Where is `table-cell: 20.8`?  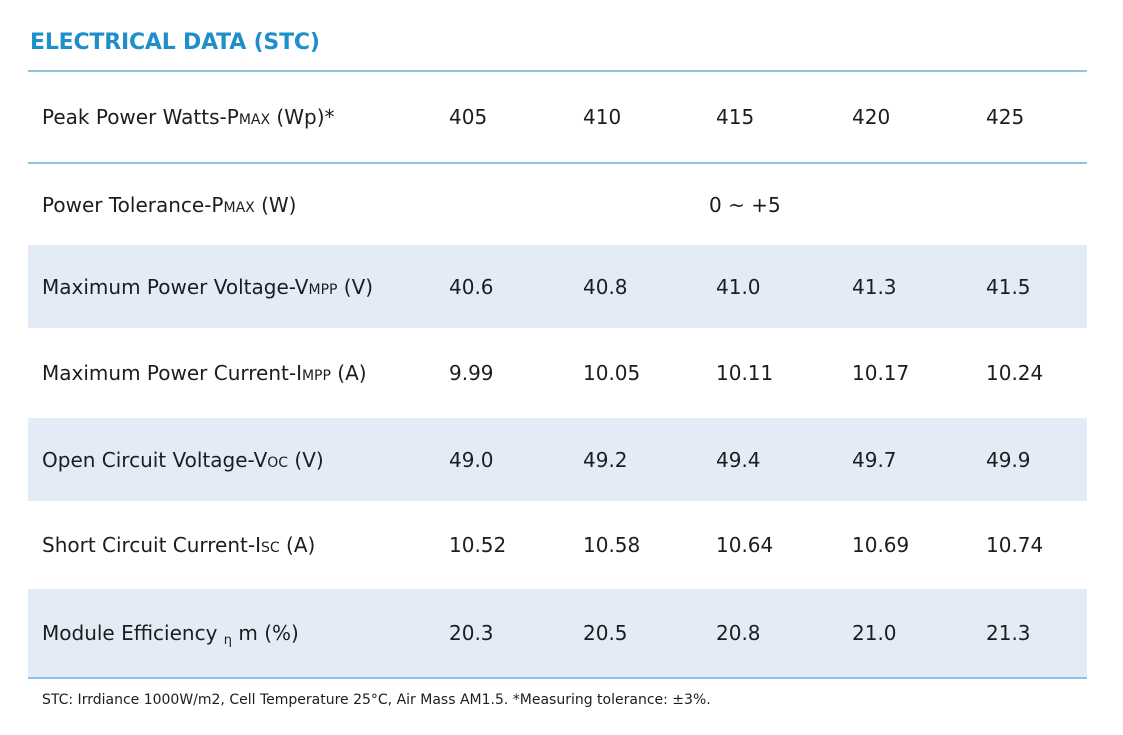 table-cell: 20.8 is located at coordinates (738, 633).